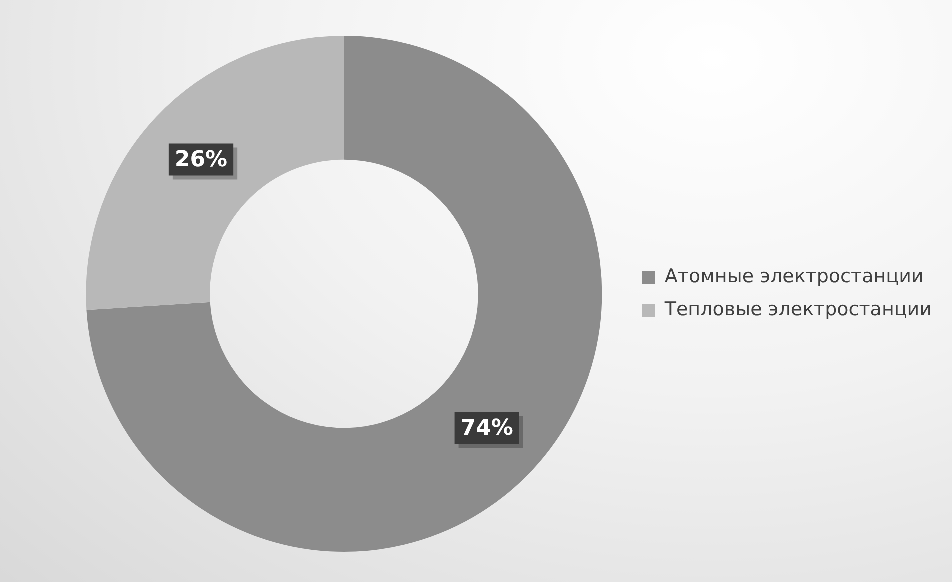  I want to click on data-label: 26%, so click(201, 159).